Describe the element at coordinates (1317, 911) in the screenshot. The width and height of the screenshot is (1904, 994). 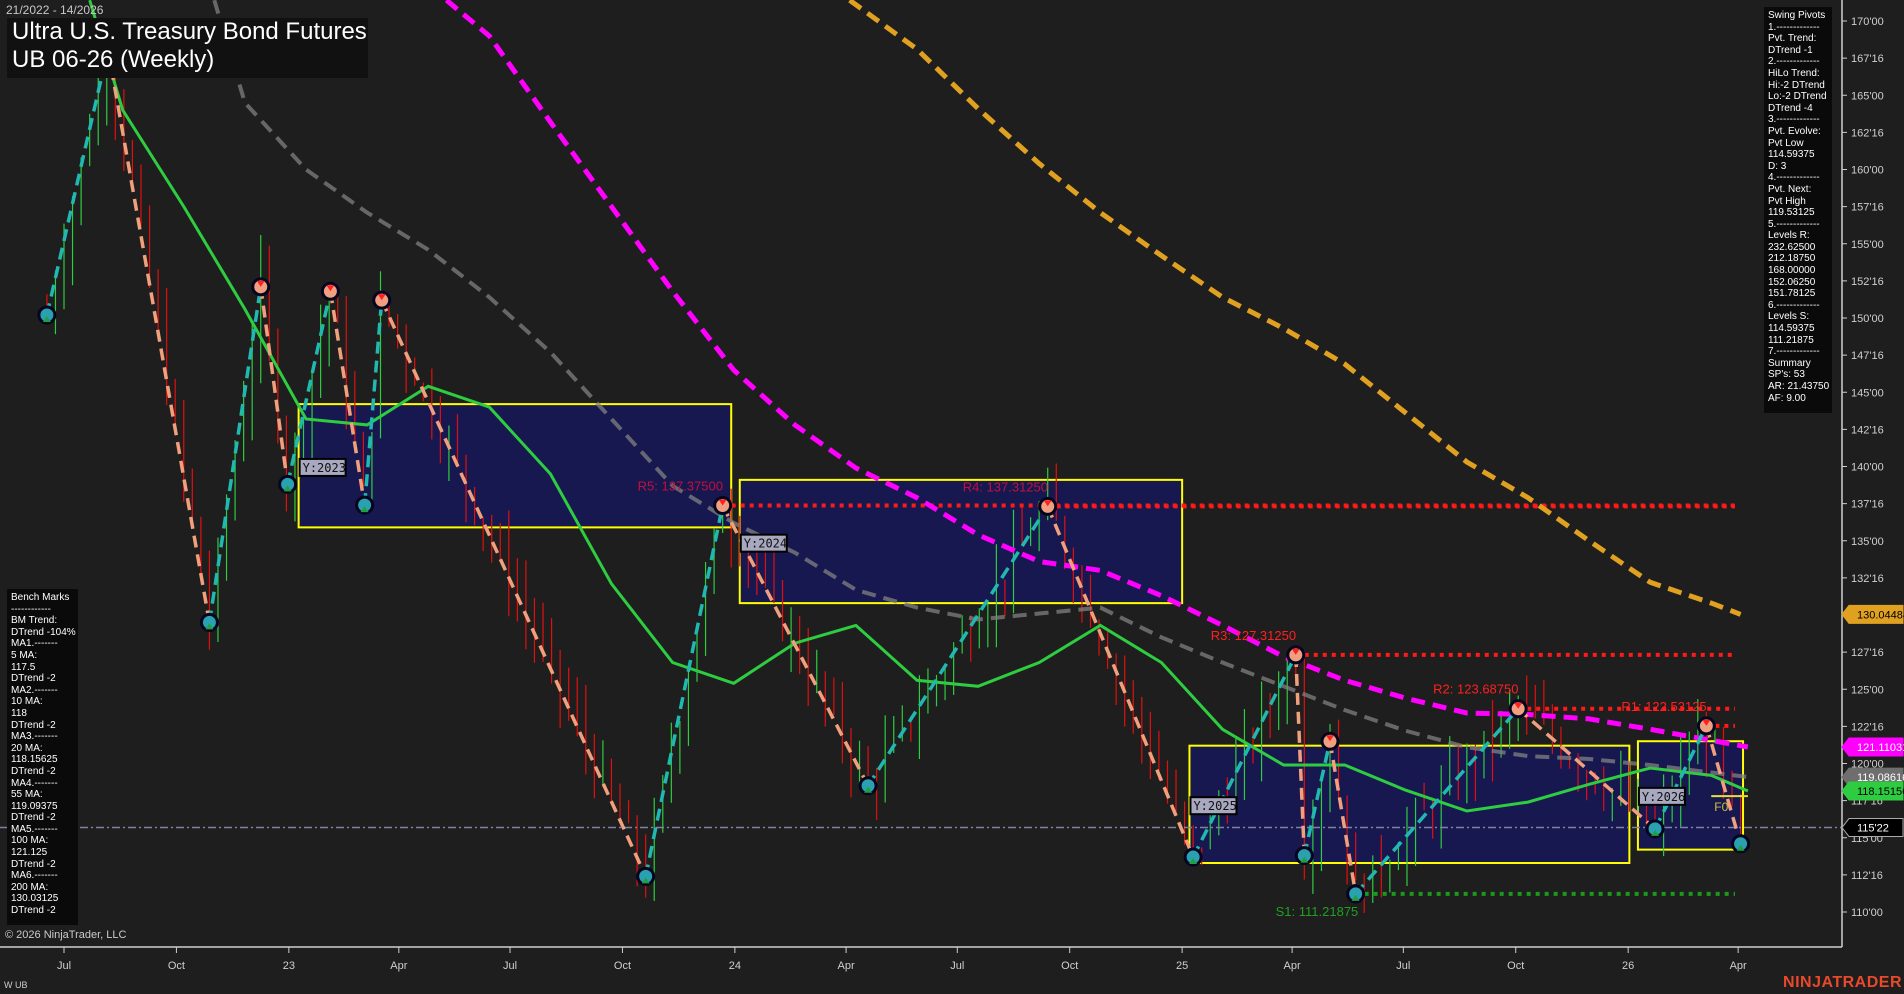
I see `level-label: S1: 111.21875` at that location.